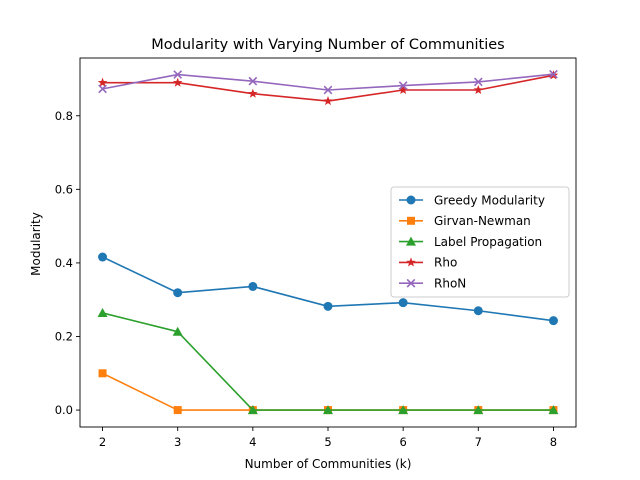 This screenshot has width=640, height=480. I want to click on legend-label-rho: Rho, so click(445, 263).